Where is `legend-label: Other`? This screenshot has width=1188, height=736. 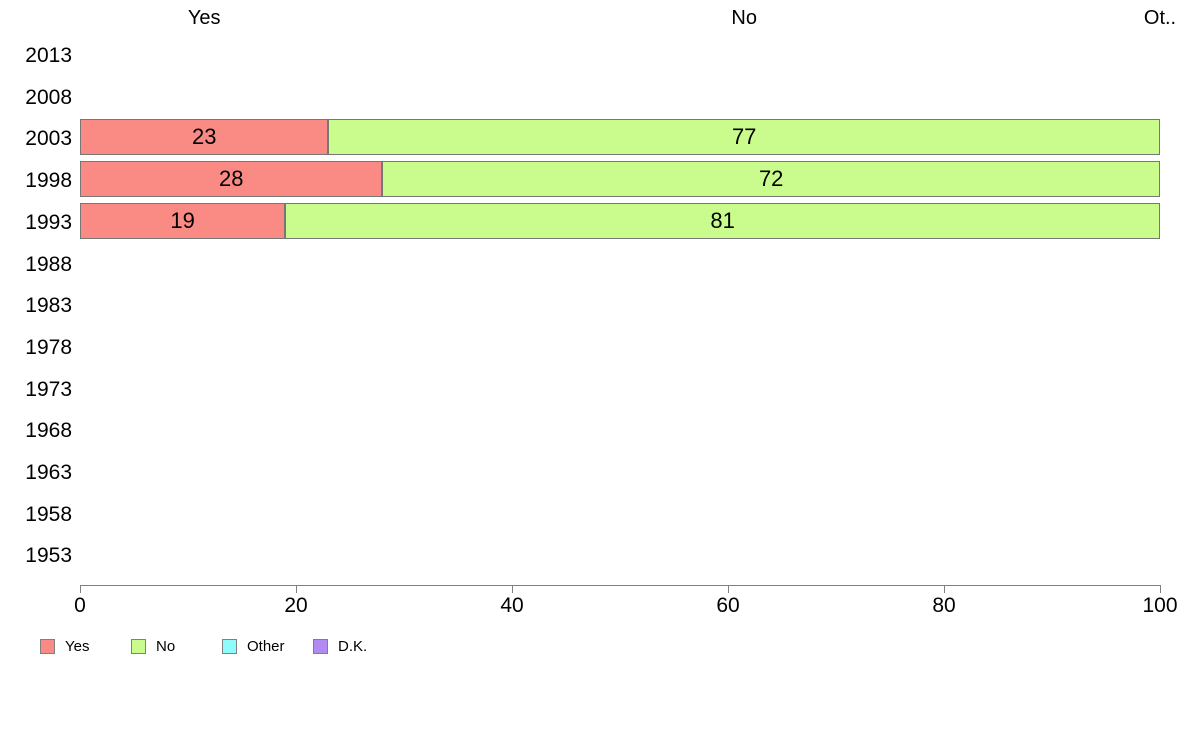 legend-label: Other is located at coordinates (266, 646).